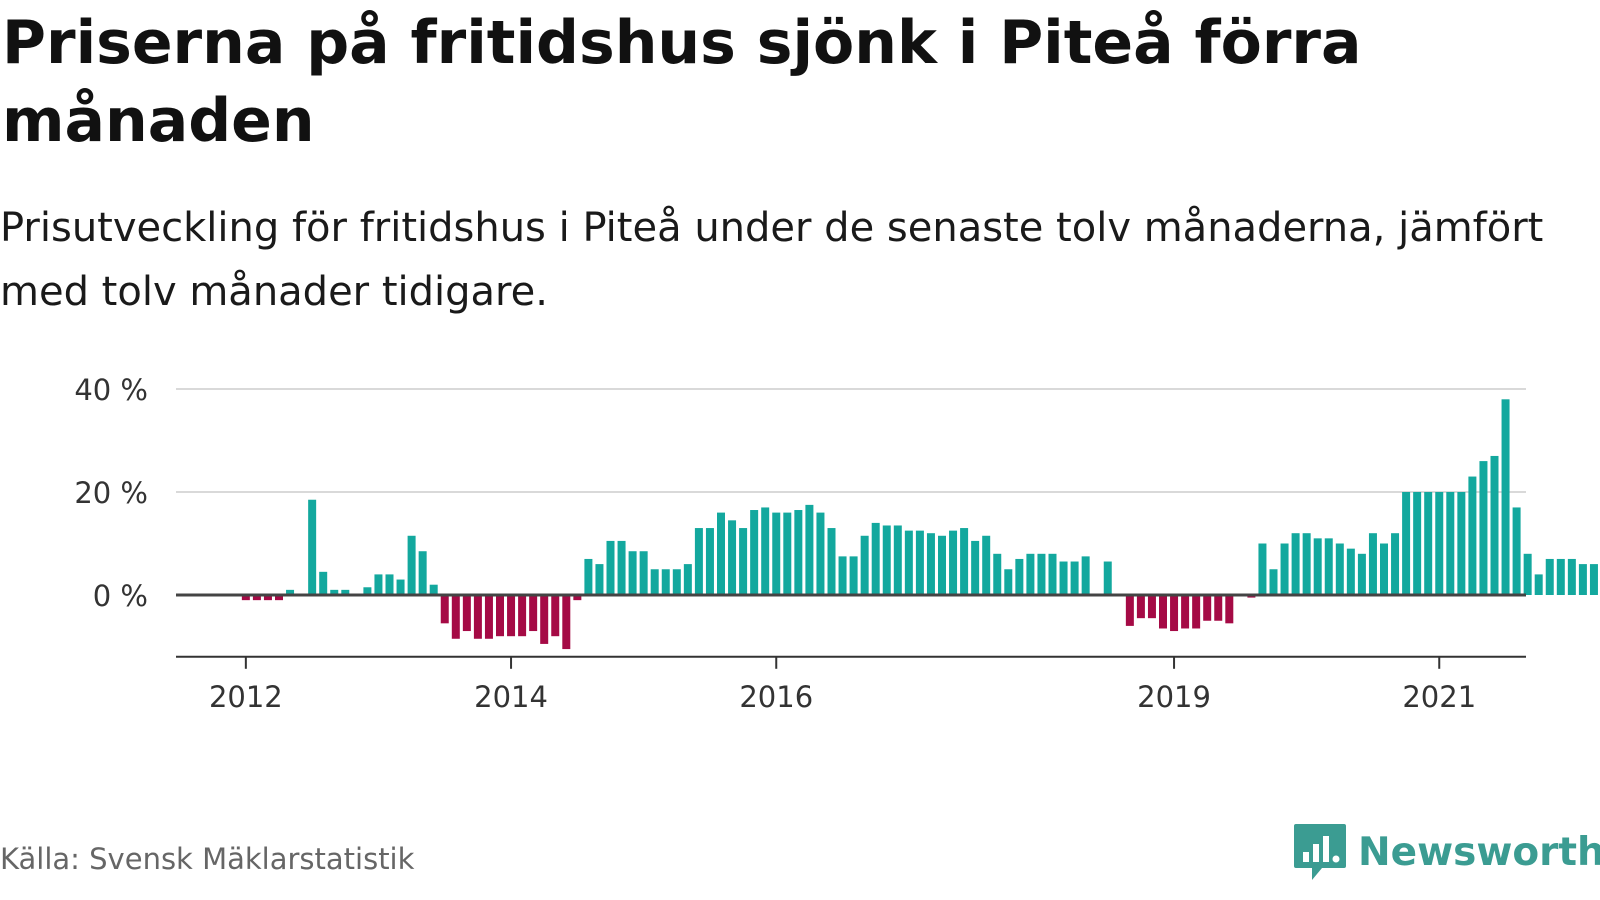 Image resolution: width=1600 pixels, height=900 pixels. I want to click on x-tick-label: 2021, so click(1439, 697).